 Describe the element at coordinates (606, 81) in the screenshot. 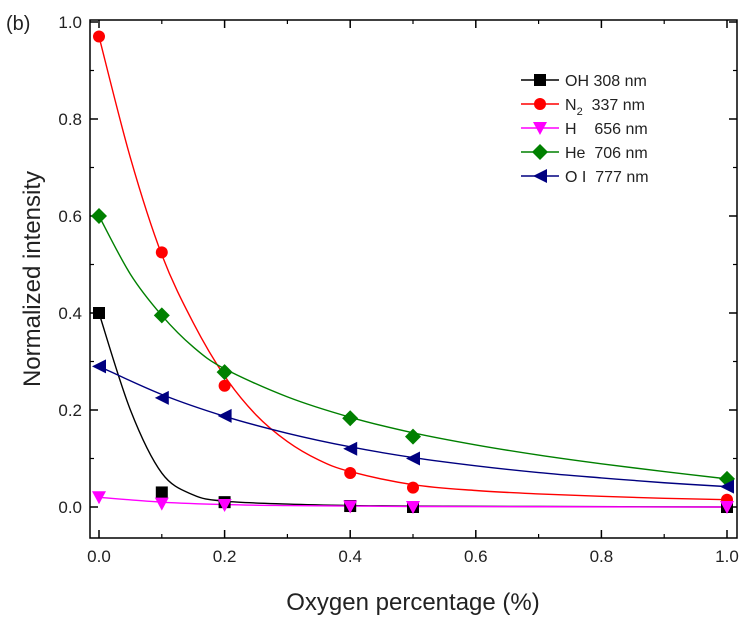

I see `legend-entry-label: OH 308 nm` at that location.